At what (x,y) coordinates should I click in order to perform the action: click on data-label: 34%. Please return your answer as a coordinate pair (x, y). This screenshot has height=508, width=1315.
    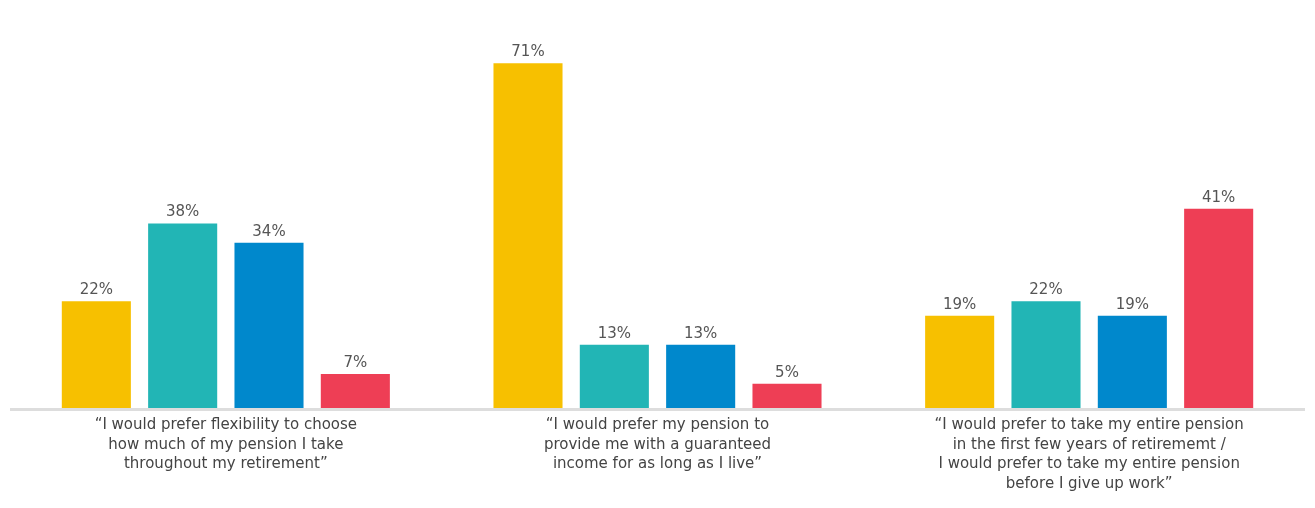
    Looking at the image, I should click on (269, 230).